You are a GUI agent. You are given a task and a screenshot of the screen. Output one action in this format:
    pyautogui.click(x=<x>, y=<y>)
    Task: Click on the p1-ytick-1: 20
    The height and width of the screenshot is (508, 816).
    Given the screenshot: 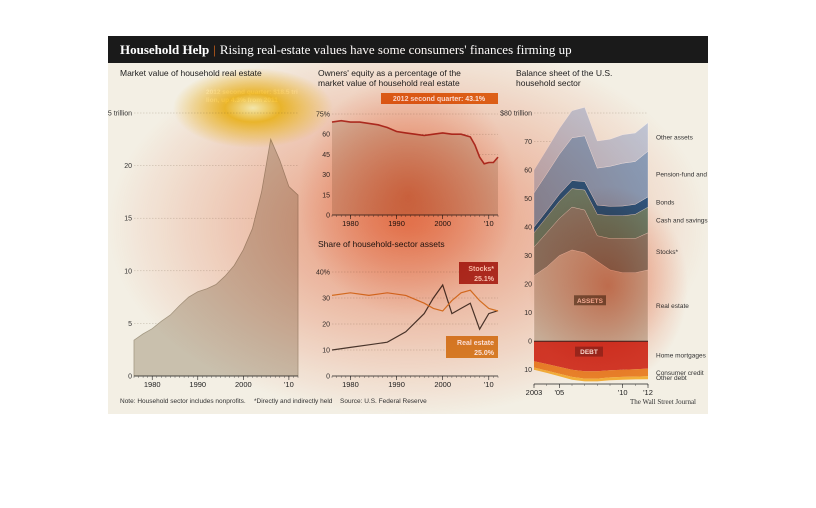 What is the action you would take?
    pyautogui.click(x=128, y=166)
    